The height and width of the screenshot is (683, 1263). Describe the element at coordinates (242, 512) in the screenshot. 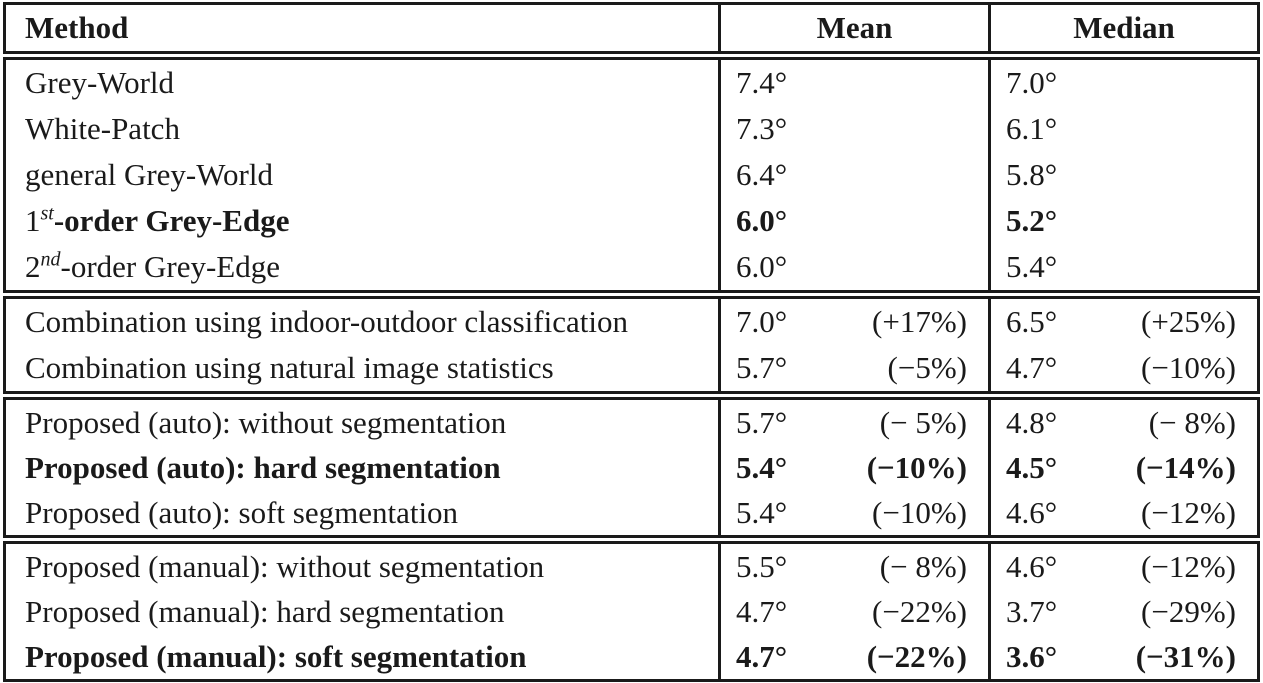

I see `method-cell: Proposed (auto): soft segmentation` at that location.